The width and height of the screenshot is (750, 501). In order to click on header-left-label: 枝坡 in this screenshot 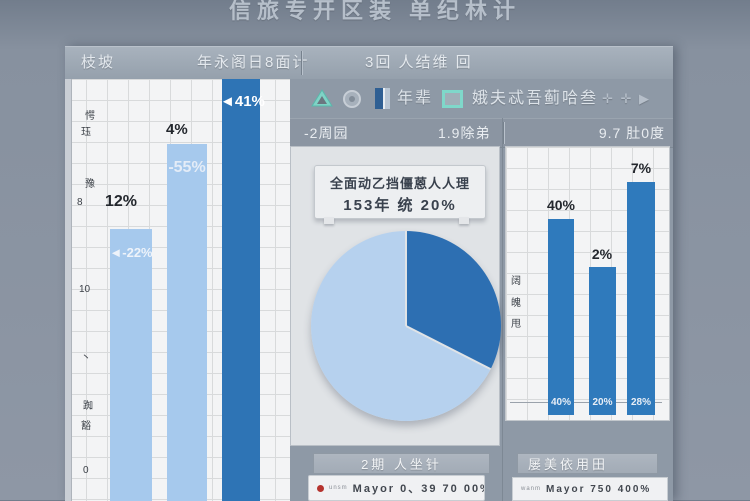, I will do `click(98, 62)`.